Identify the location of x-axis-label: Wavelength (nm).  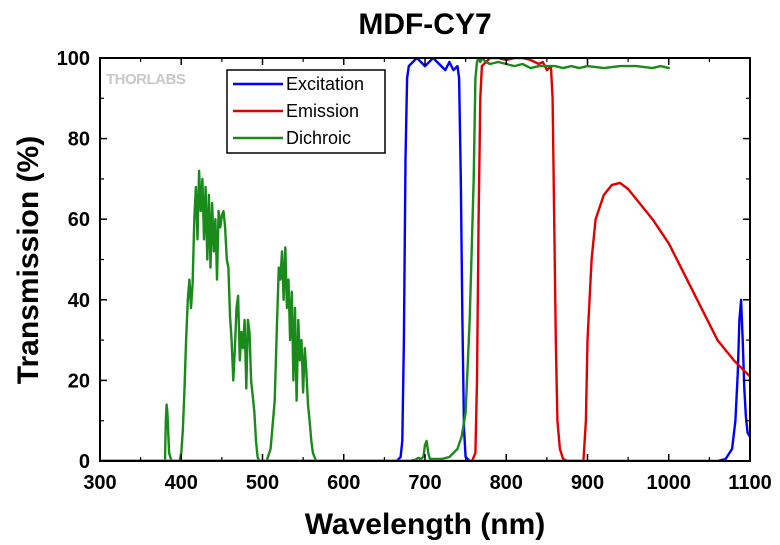
(425, 524).